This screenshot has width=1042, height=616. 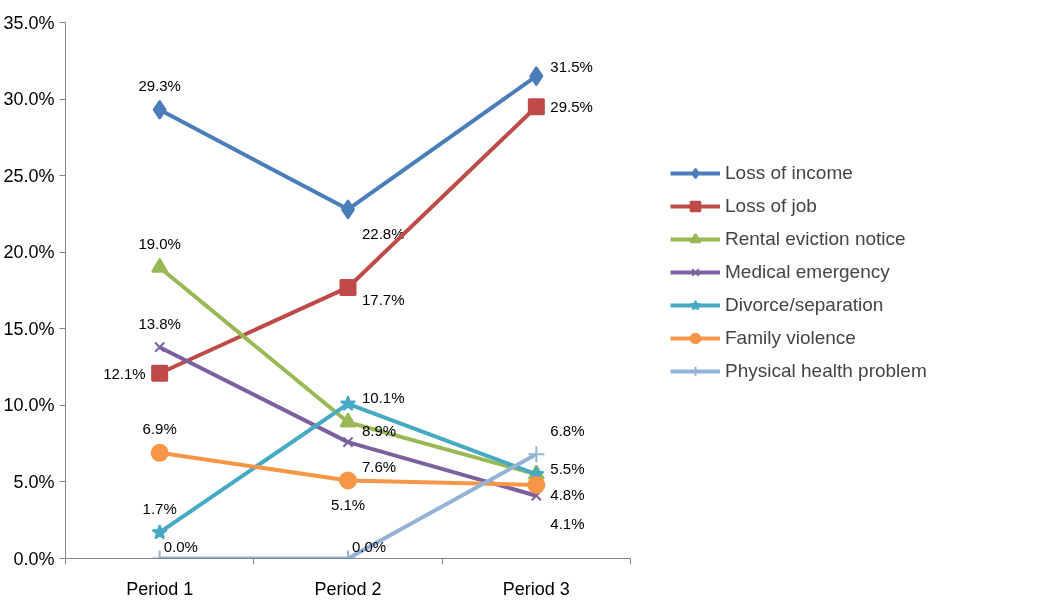 What do you see at coordinates (567, 468) in the screenshot?
I see `data-label: 5.5%` at bounding box center [567, 468].